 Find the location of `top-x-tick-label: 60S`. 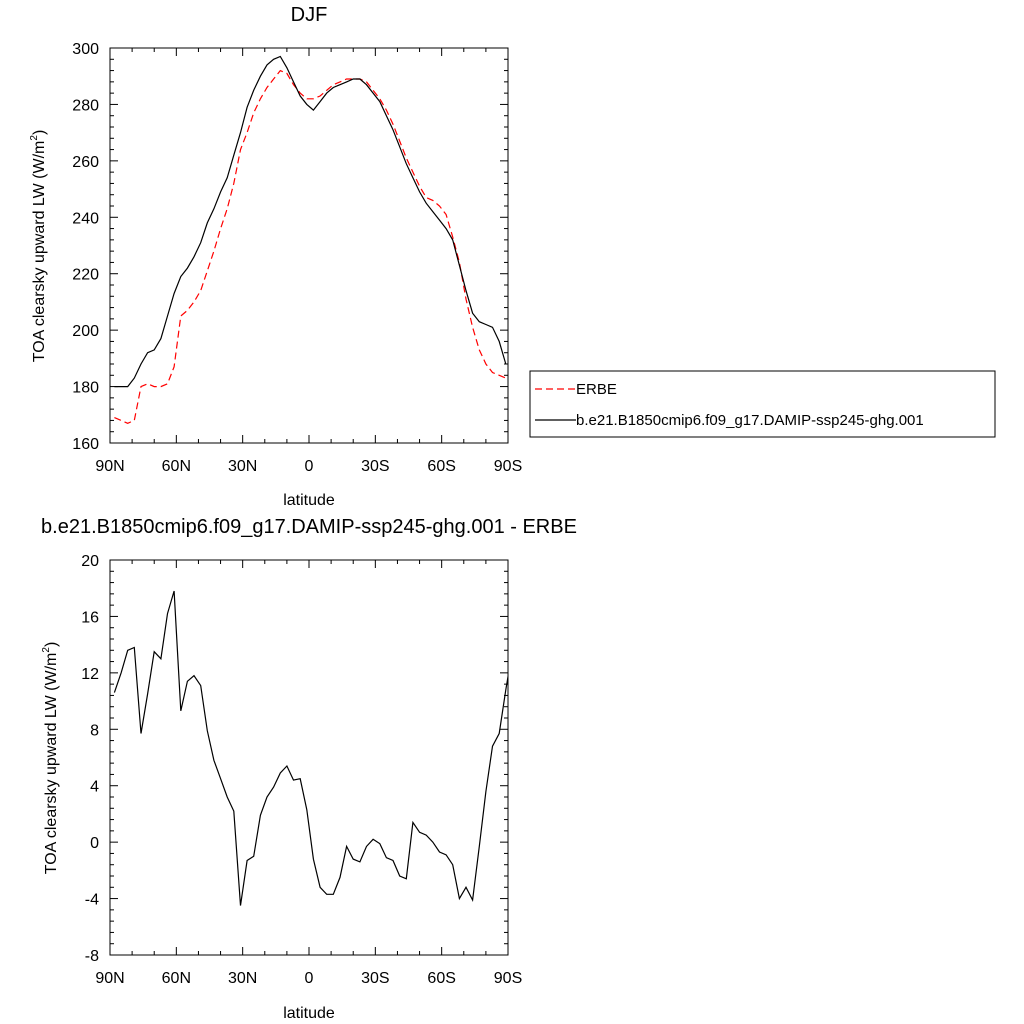

top-x-tick-label: 60S is located at coordinates (441, 466).